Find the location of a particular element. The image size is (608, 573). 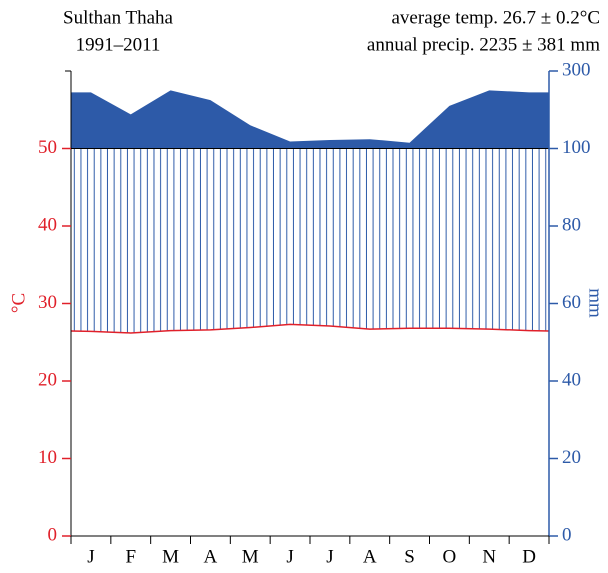

y-axis-label: °C is located at coordinates (18, 303).